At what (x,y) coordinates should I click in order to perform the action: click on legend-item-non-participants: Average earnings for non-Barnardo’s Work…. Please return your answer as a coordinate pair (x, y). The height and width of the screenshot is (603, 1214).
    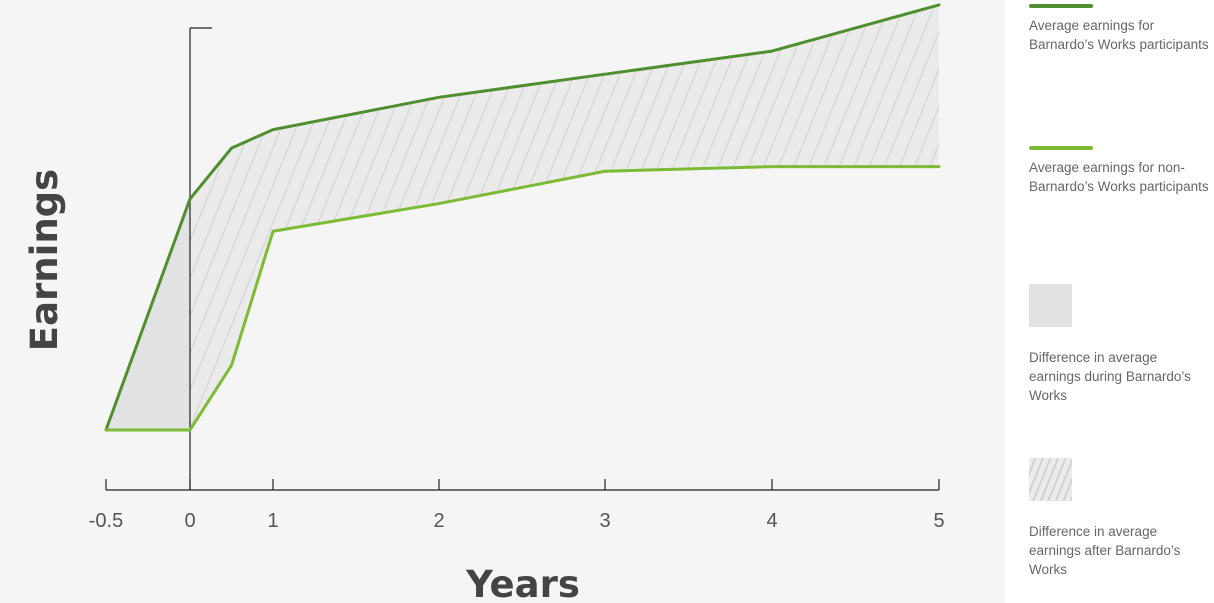
    Looking at the image, I should click on (1119, 171).